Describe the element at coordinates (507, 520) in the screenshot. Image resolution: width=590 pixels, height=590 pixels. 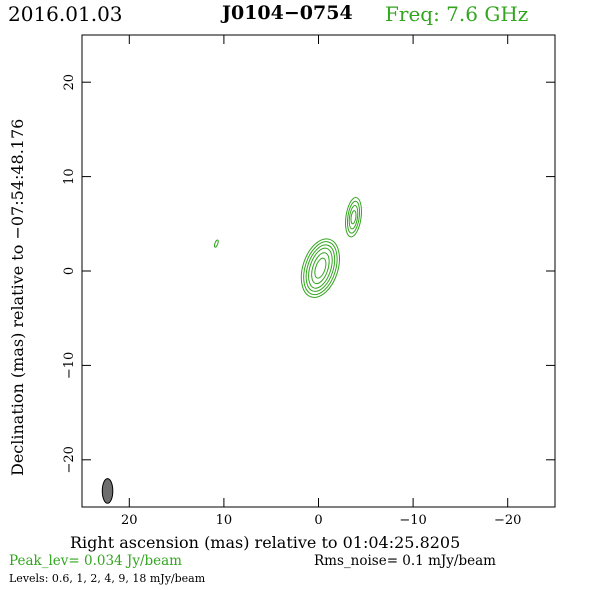
I see `x-tick-label: −20` at that location.